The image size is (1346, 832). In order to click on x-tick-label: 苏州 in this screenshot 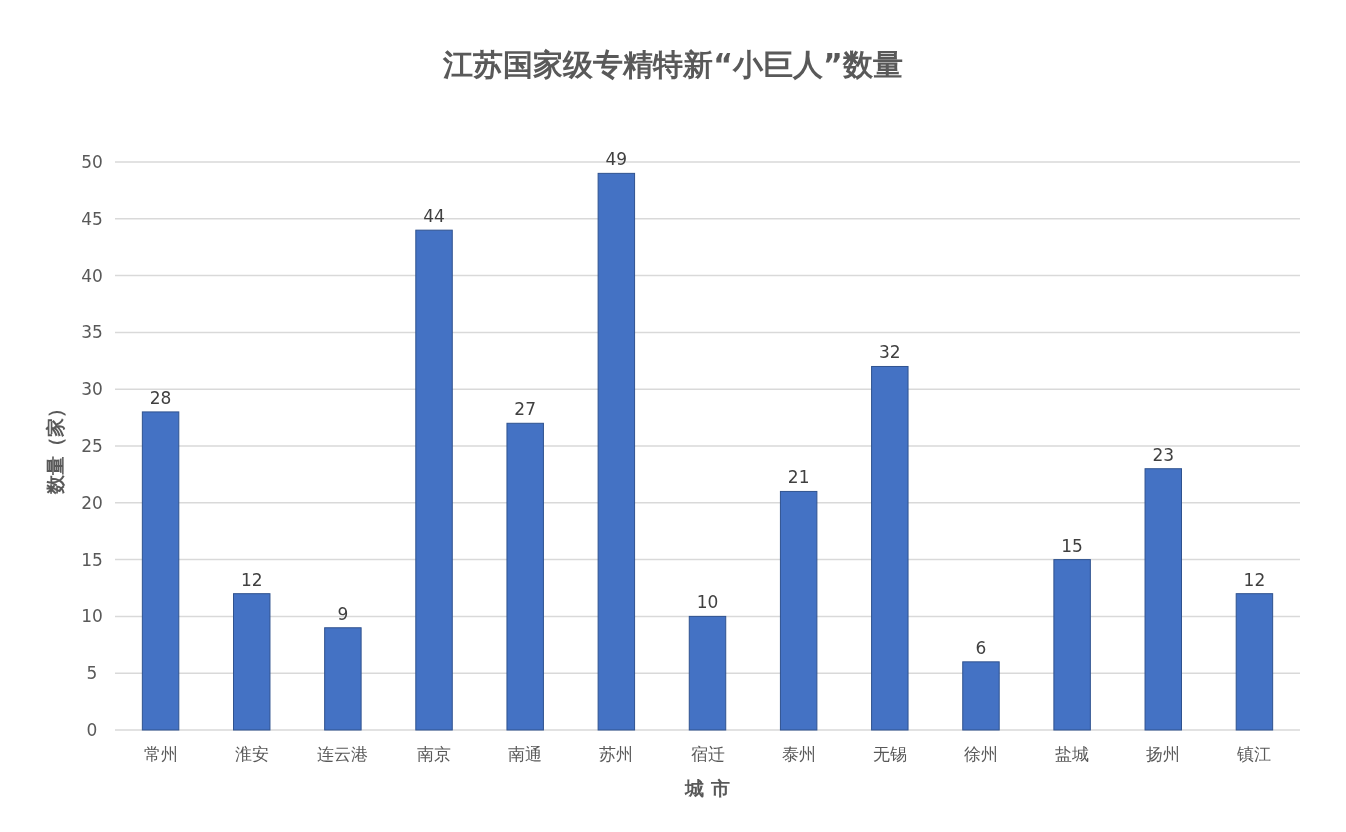, I will do `click(616, 754)`.